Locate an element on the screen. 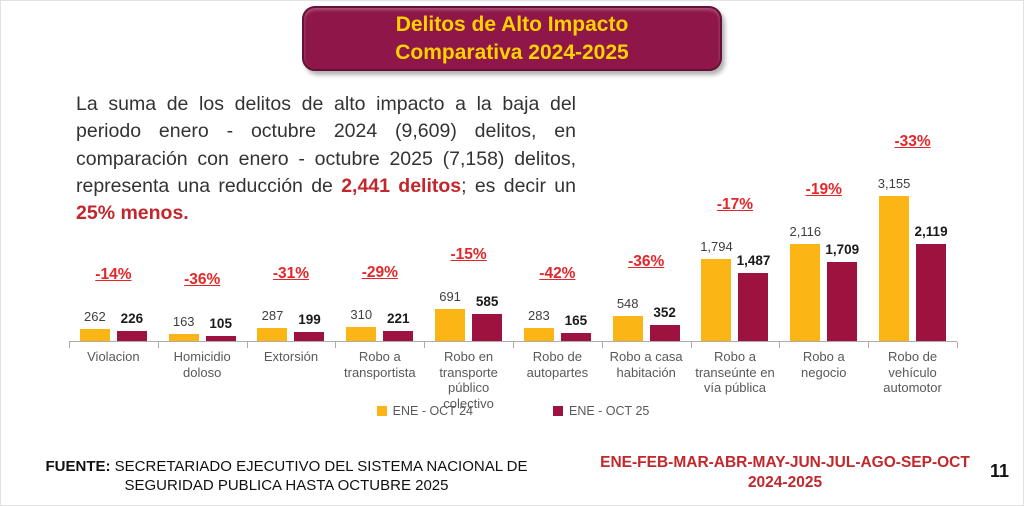 Image resolution: width=1024 pixels, height=506 pixels. months-line: ENE-FEB-MAR-ABR-MAY-JUN-JUL-AGO-SEP-OCT is located at coordinates (785, 462).